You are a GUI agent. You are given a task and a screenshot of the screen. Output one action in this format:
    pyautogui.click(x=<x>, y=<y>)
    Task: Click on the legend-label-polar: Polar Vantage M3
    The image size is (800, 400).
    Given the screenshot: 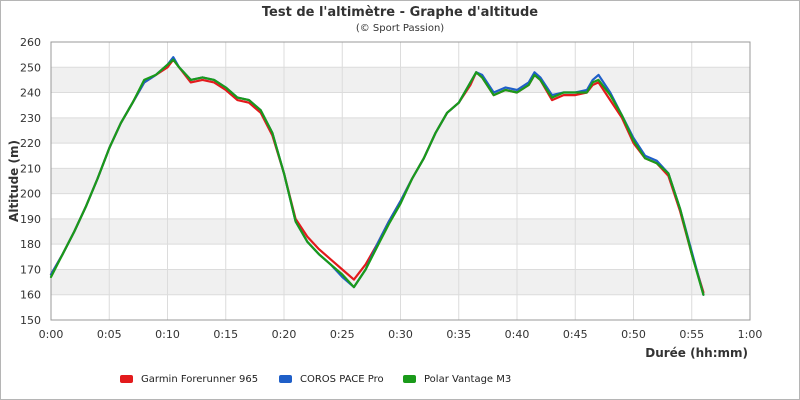 What is the action you would take?
    pyautogui.click(x=468, y=379)
    